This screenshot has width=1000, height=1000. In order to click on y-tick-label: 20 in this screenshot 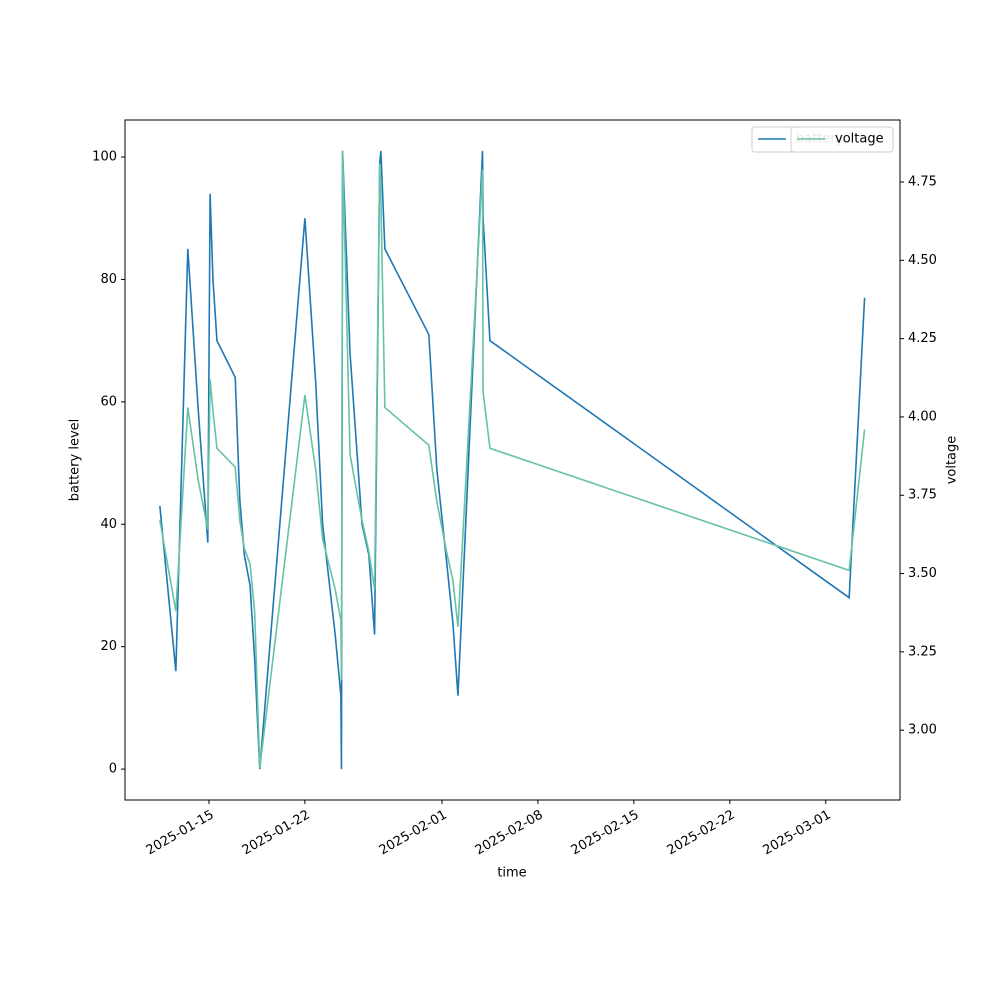, I will do `click(108, 646)`.